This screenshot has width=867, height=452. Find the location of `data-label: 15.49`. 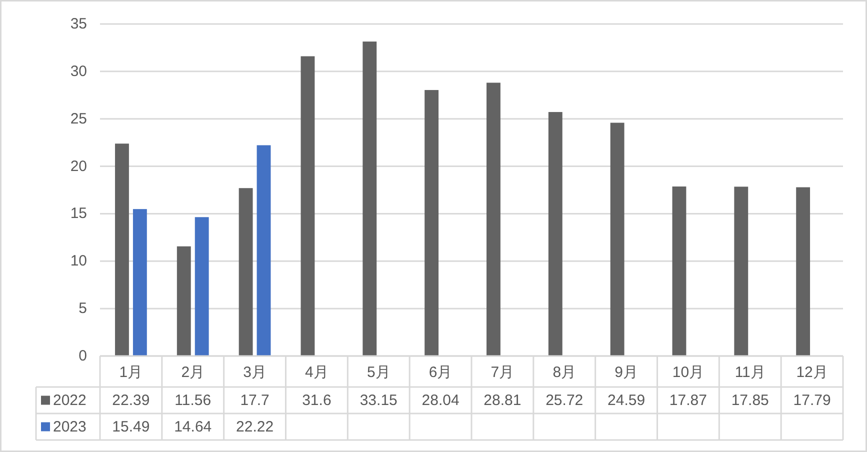

data-label: 15.49 is located at coordinates (131, 427).